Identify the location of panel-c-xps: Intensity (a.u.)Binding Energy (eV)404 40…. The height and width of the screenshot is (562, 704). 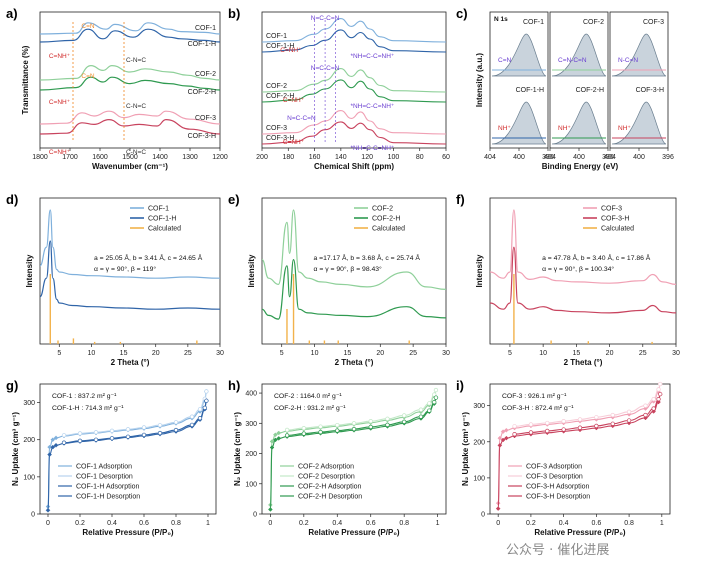
(574, 91).